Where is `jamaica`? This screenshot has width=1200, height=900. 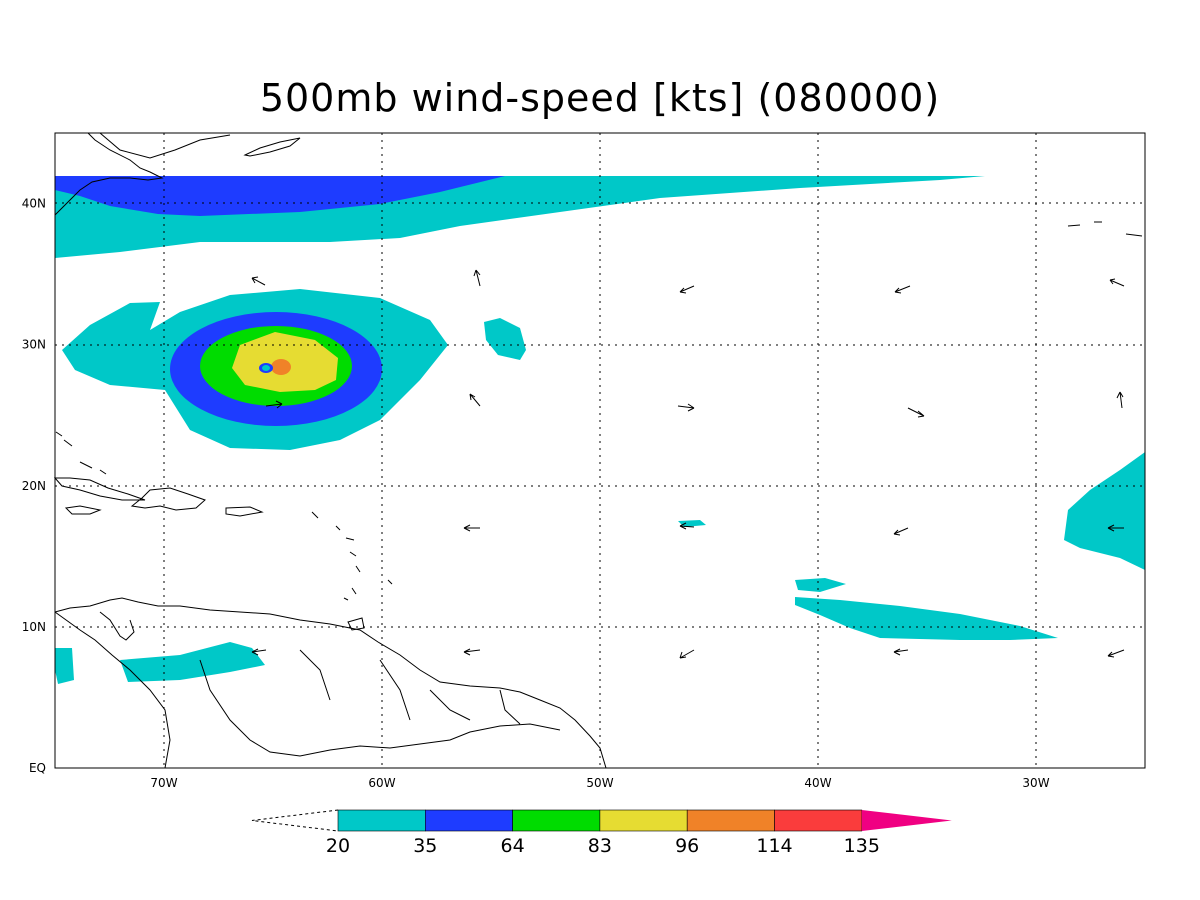
jamaica is located at coordinates (83, 510).